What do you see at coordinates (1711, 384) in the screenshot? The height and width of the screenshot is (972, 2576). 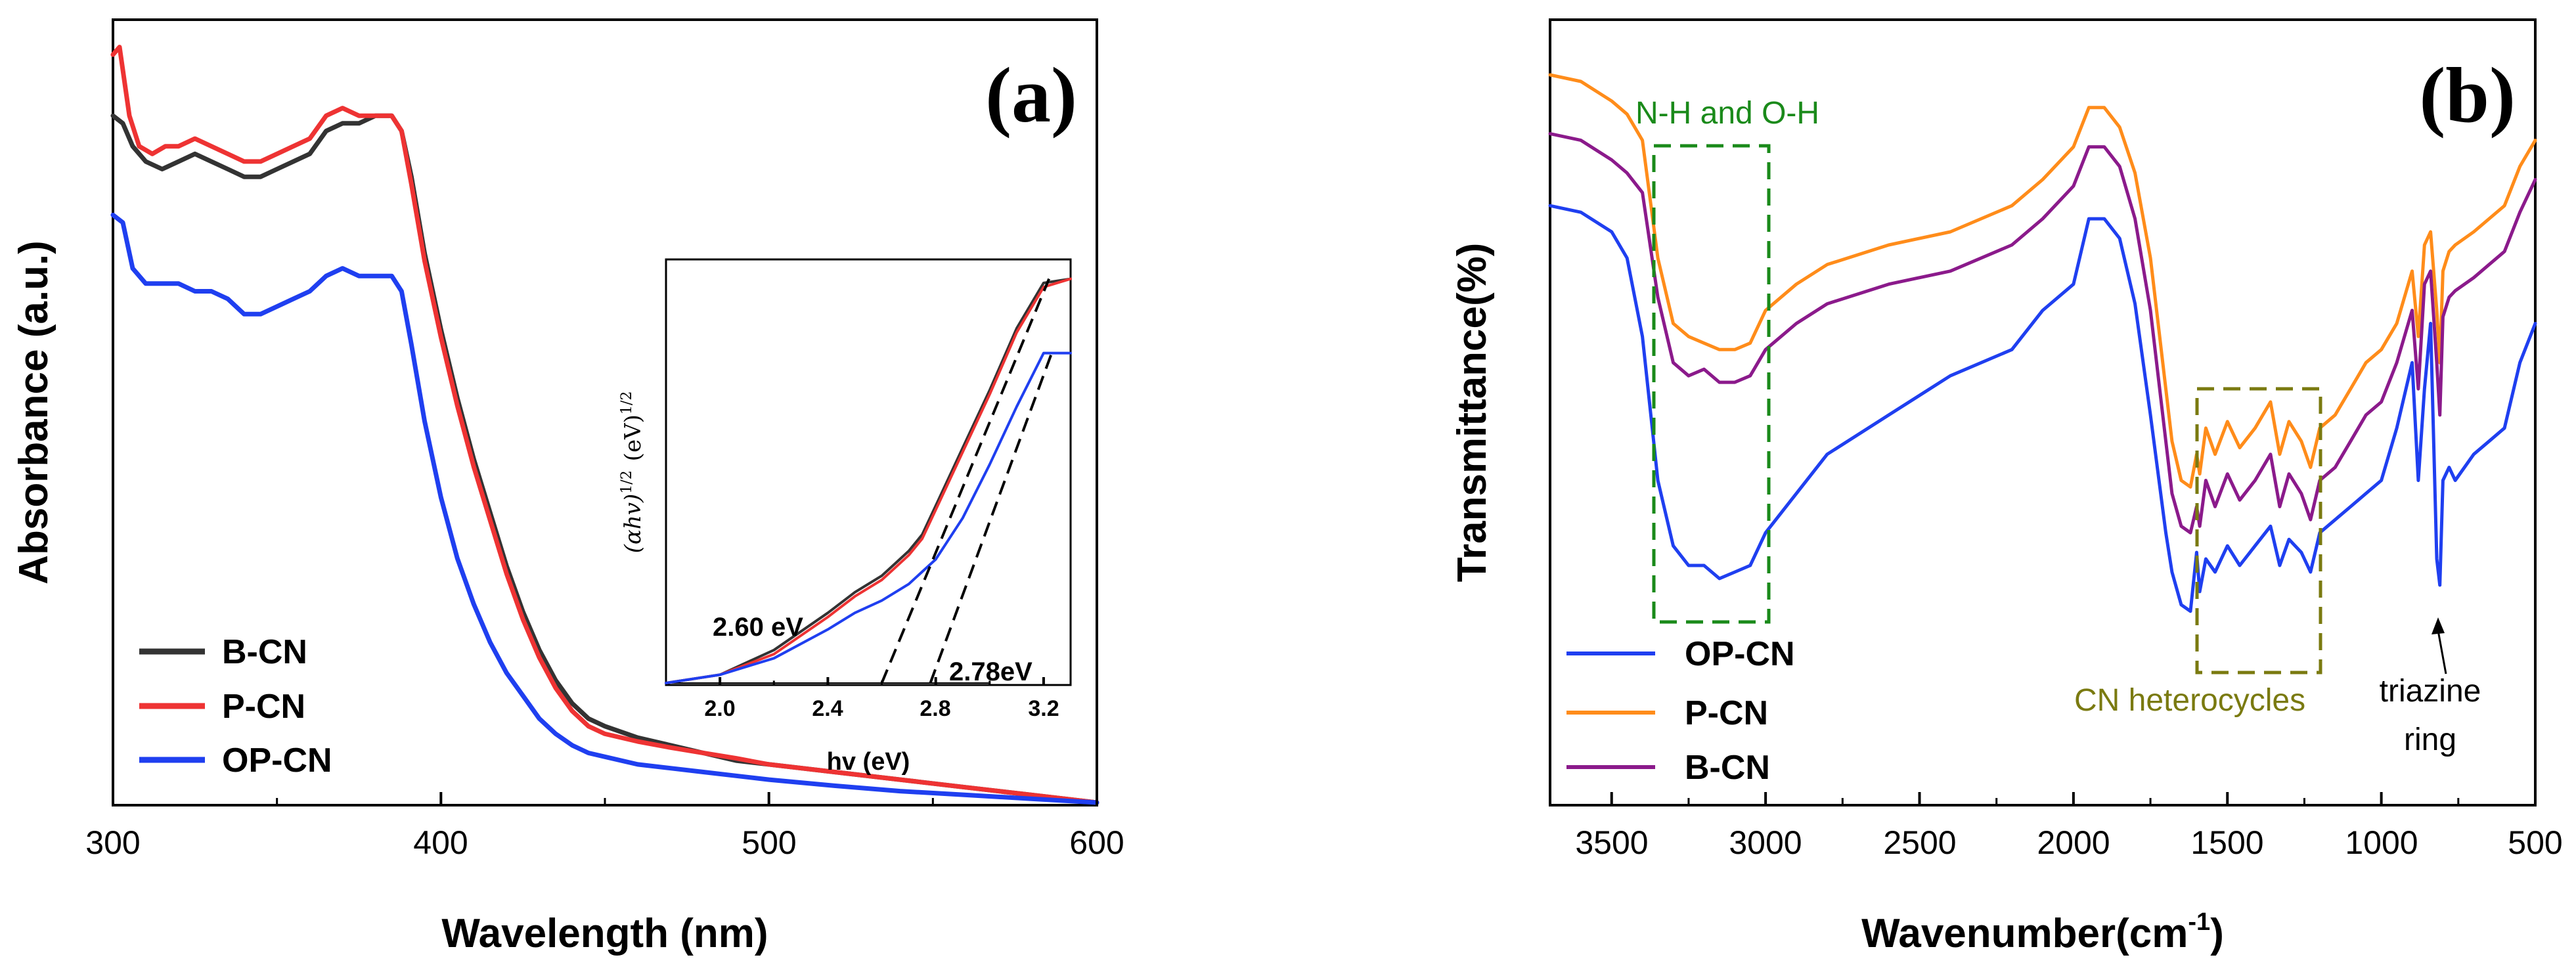 I see `nh-oh-region-box` at bounding box center [1711, 384].